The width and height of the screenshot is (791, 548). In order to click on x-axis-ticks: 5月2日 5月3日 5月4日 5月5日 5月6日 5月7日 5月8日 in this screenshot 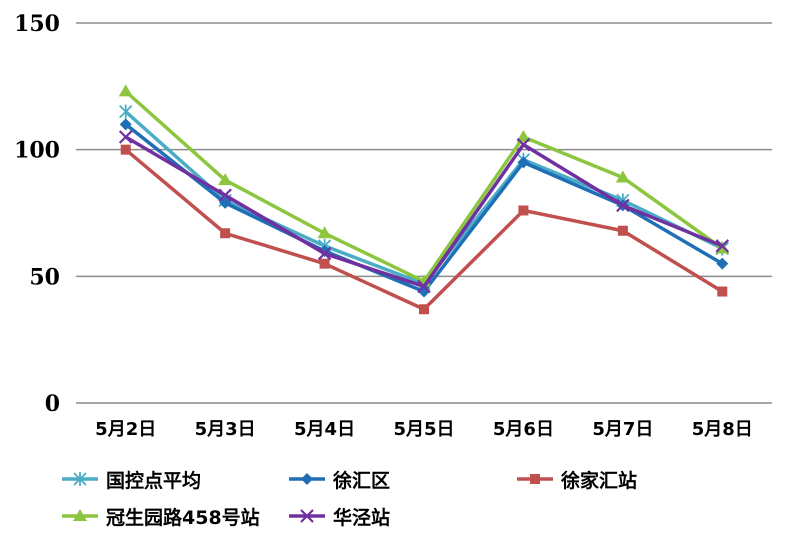, I will do `click(424, 429)`.